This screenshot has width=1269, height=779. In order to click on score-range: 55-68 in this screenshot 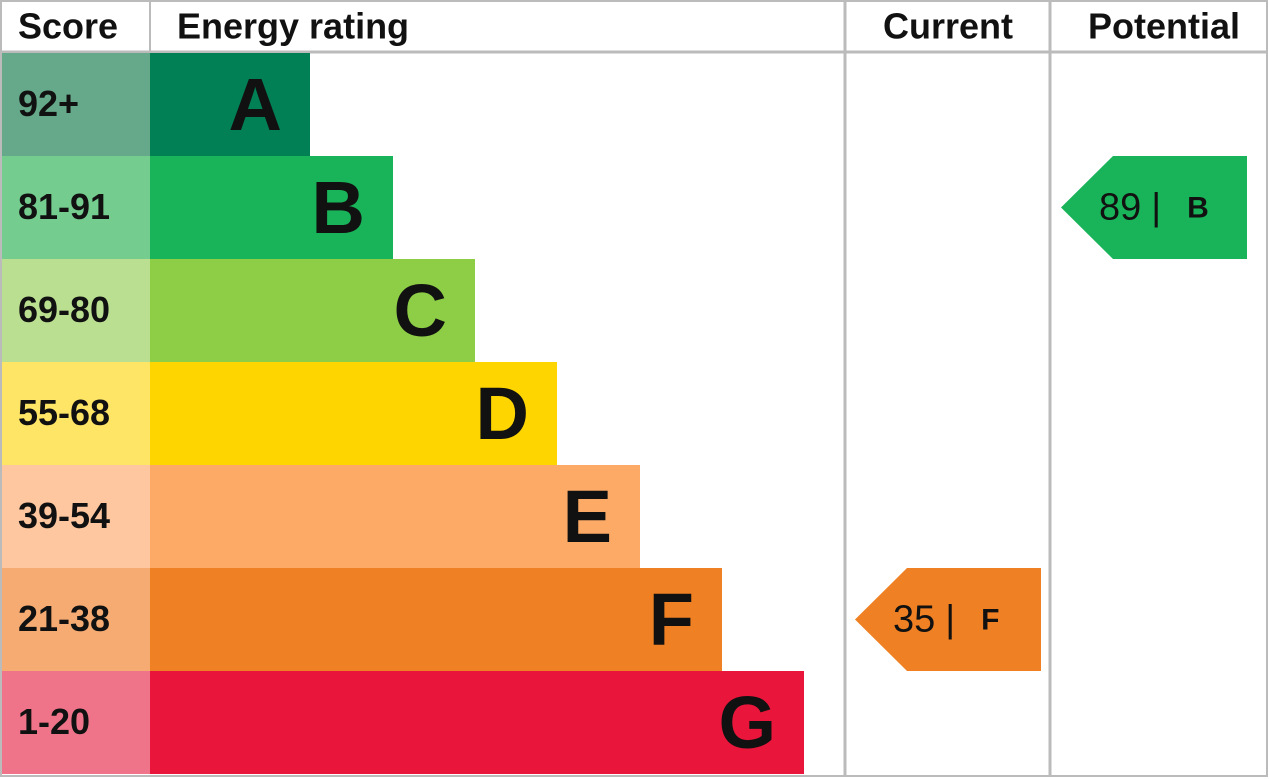, I will do `click(64, 412)`.